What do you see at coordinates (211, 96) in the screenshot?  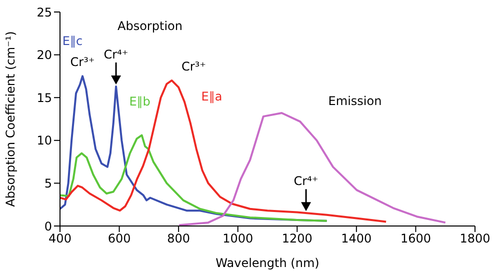 I see `series-label: E∥a` at bounding box center [211, 96].